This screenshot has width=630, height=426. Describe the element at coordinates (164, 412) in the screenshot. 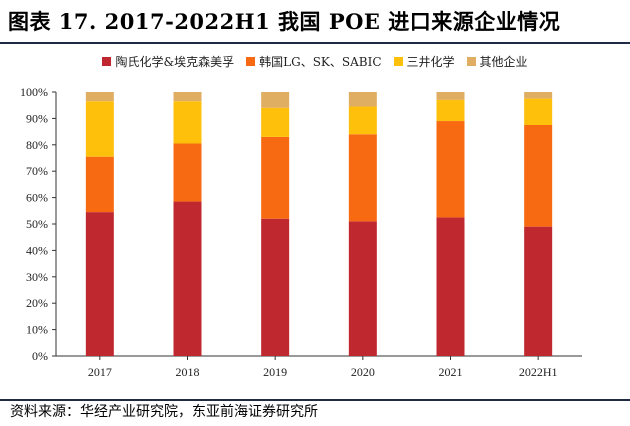

I see `source-note: 资料来源：华经产业研究院，东亚前海证券研究所` at that location.